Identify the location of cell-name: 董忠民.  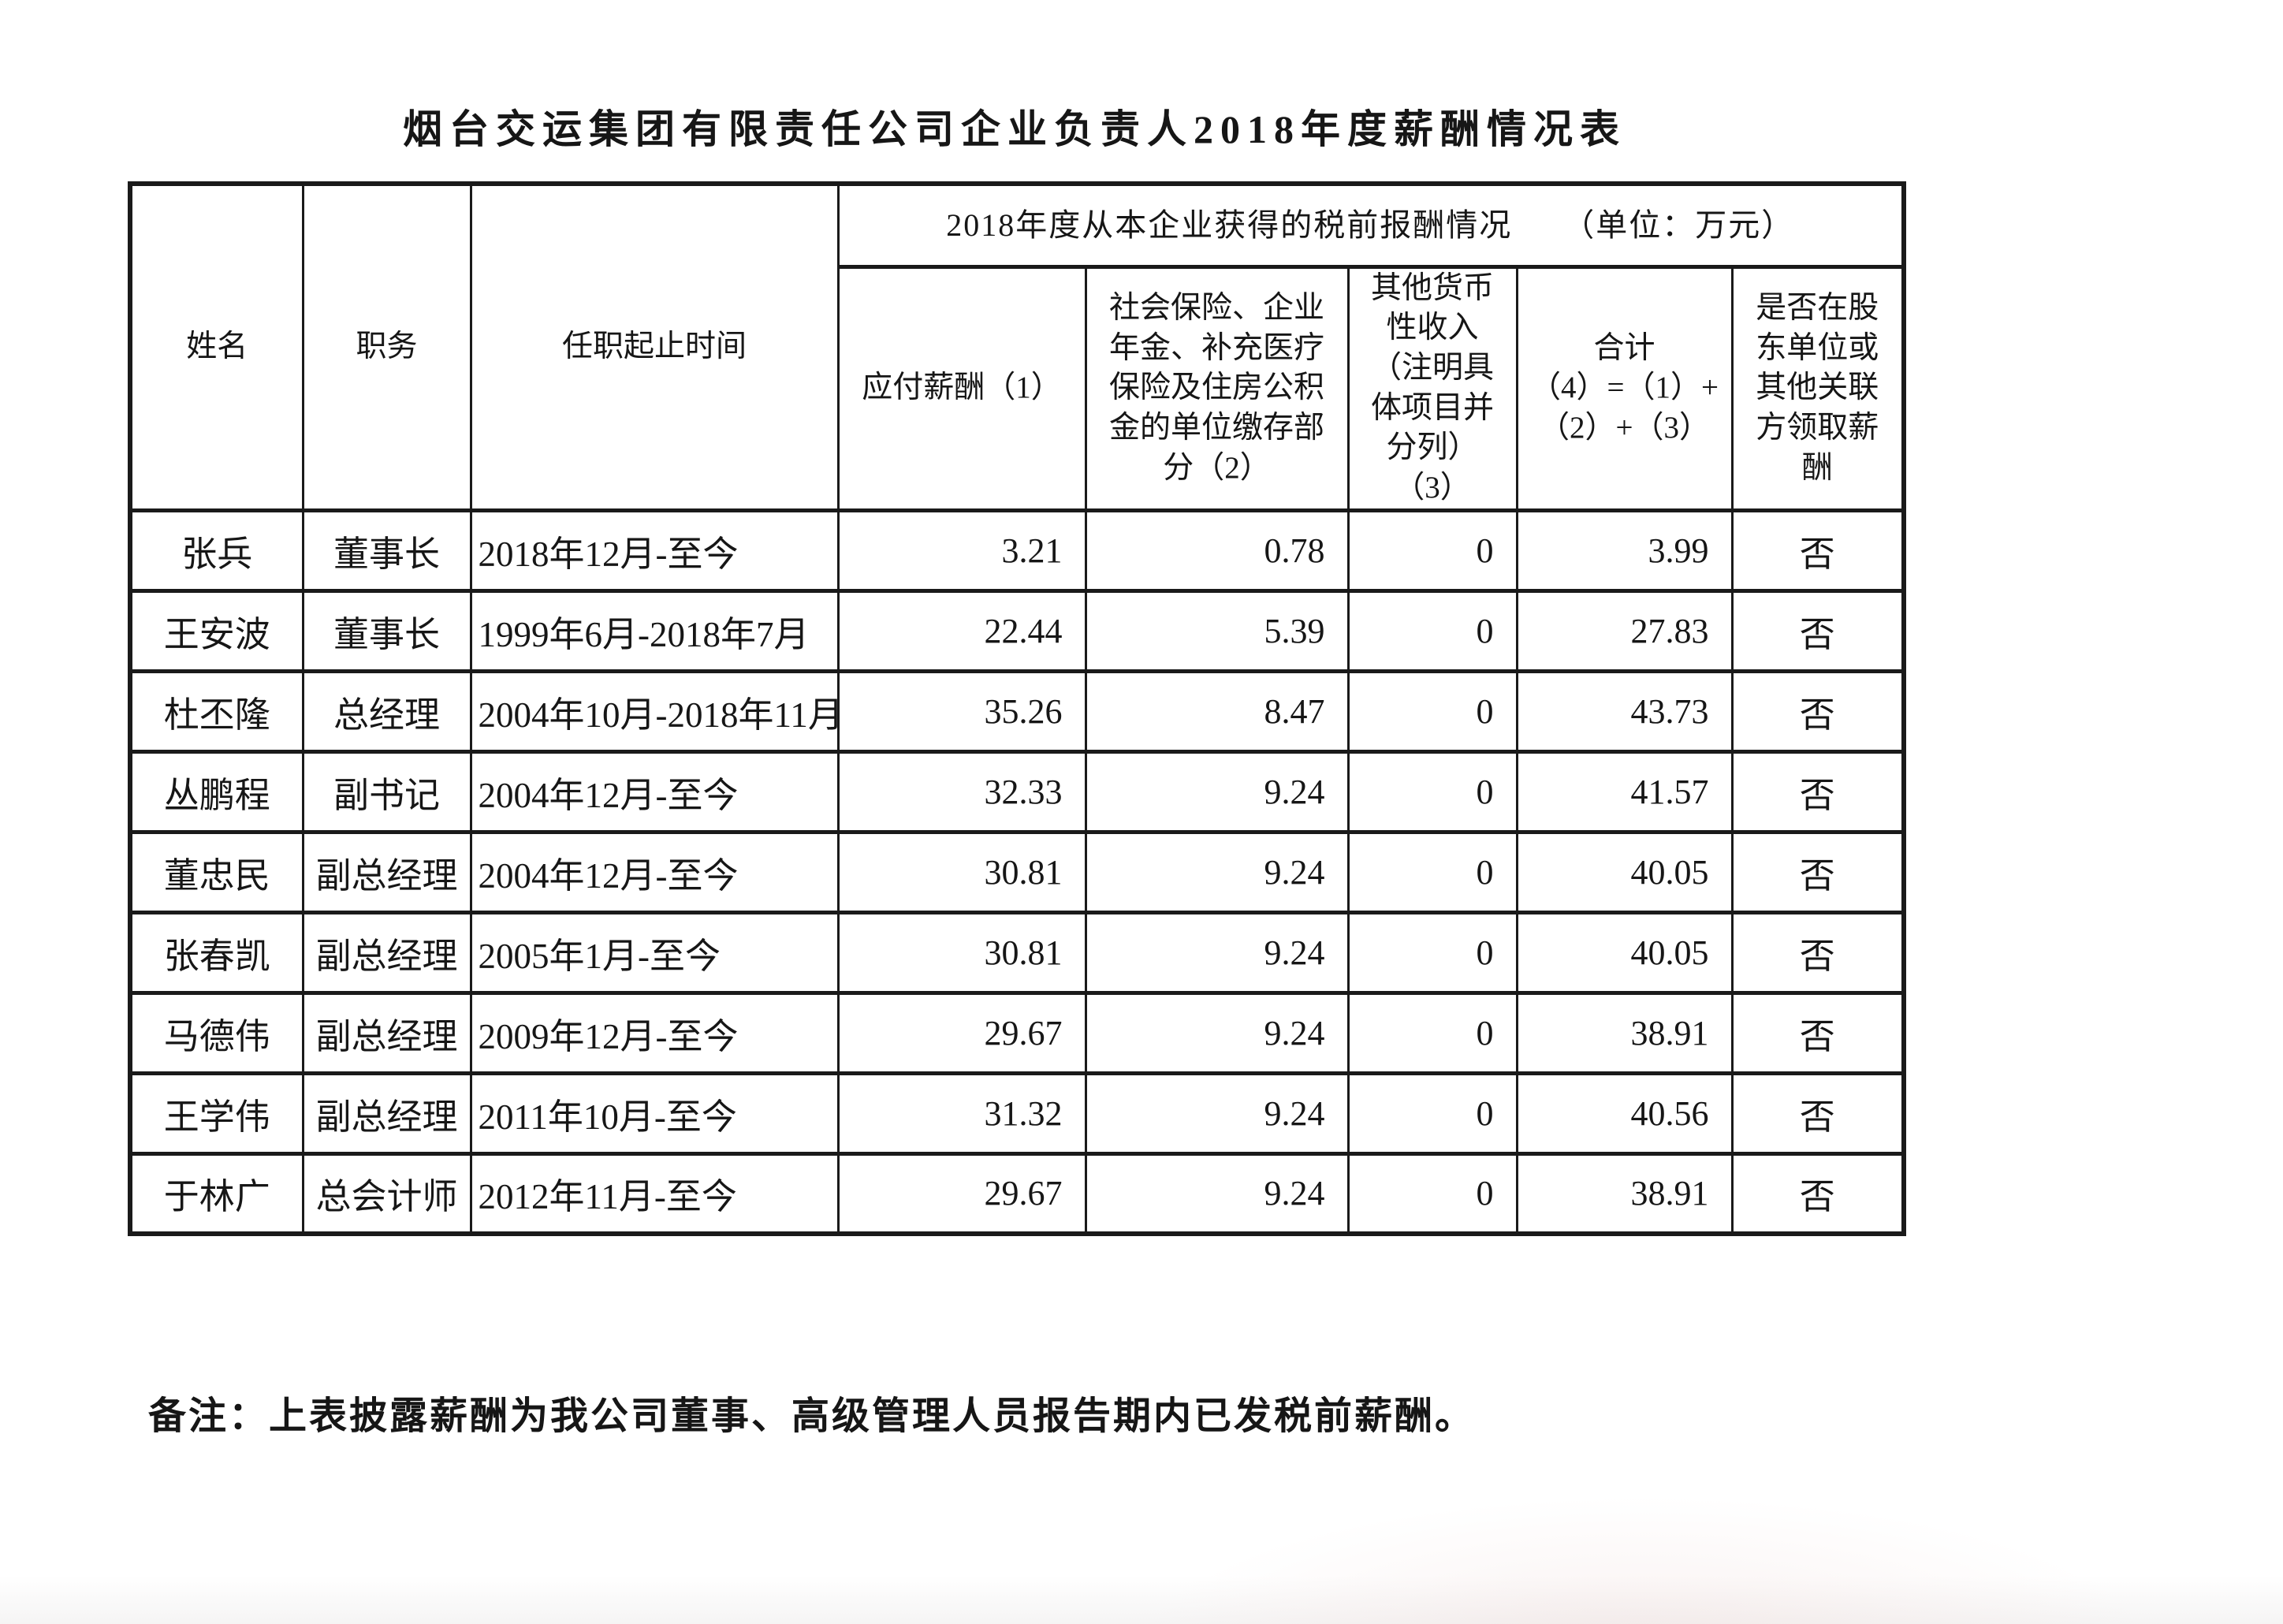
(216, 871).